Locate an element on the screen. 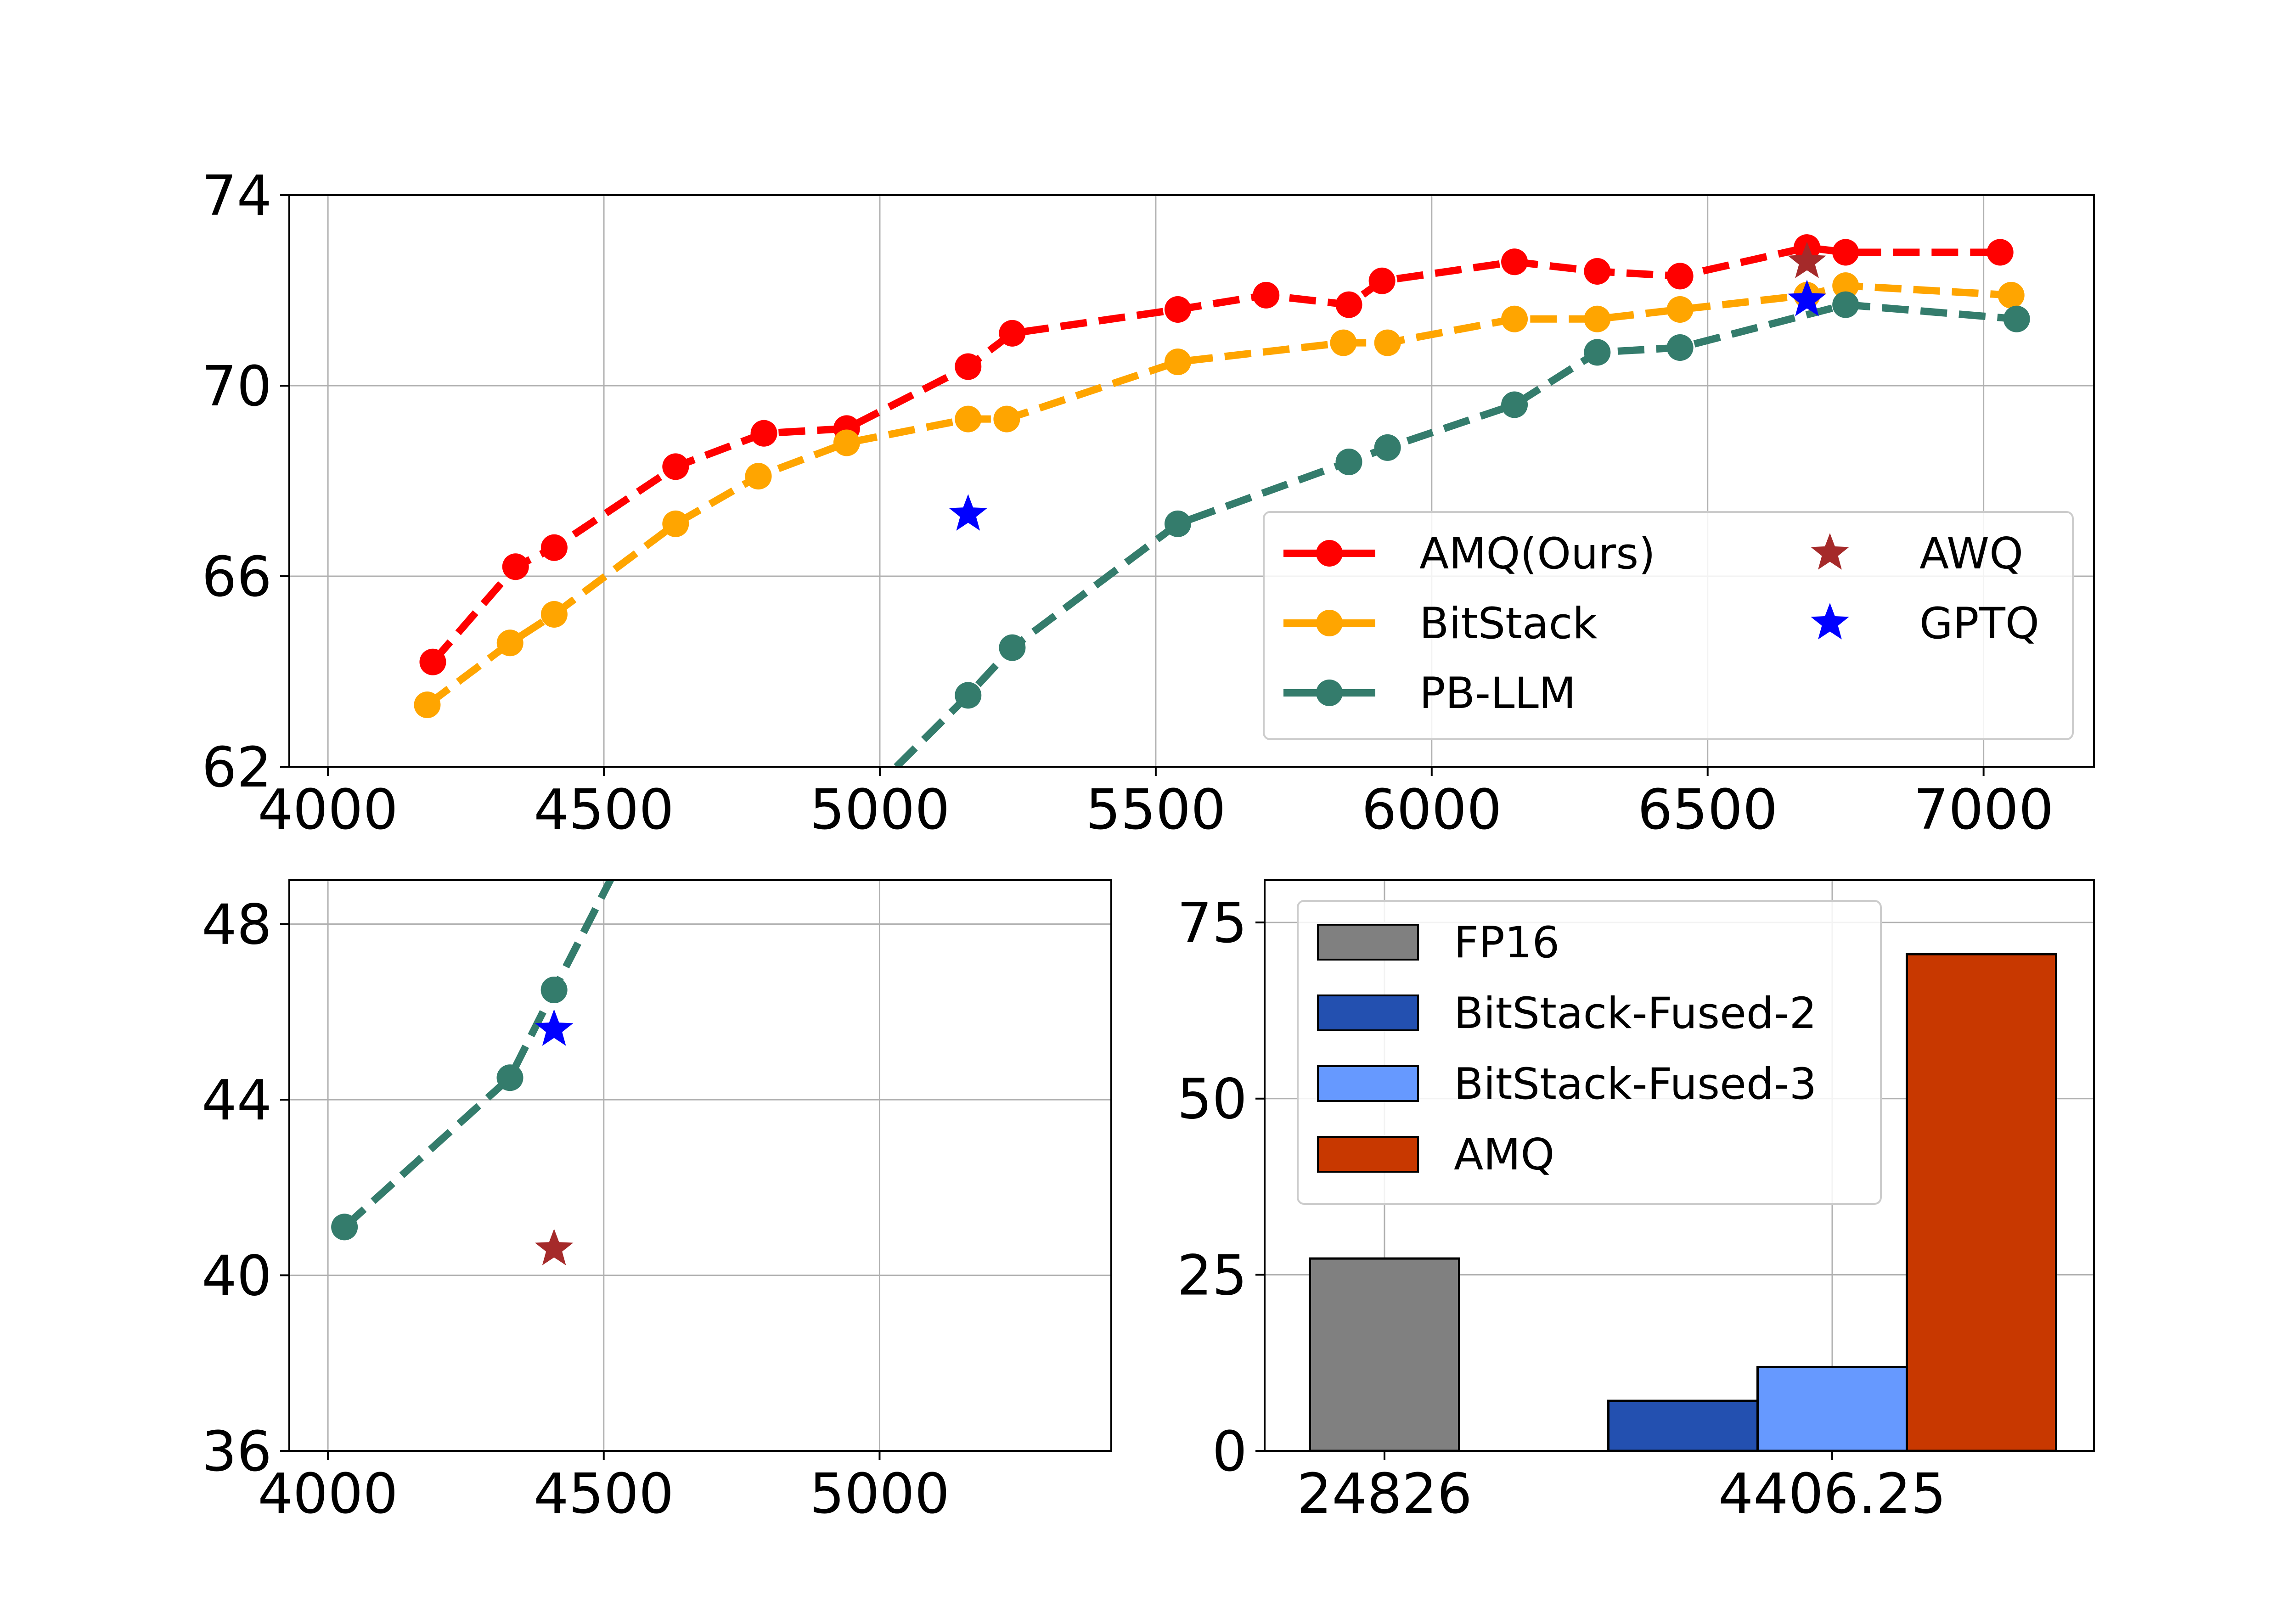 Image resolution: width=2296 pixels, height=1607 pixels. x-tick-label: 7000 is located at coordinates (1983, 810).